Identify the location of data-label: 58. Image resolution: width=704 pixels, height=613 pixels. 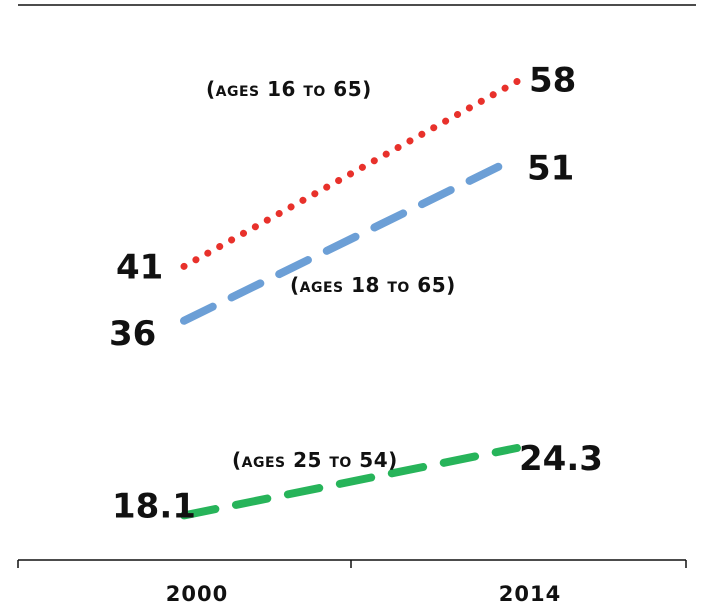
(552, 81).